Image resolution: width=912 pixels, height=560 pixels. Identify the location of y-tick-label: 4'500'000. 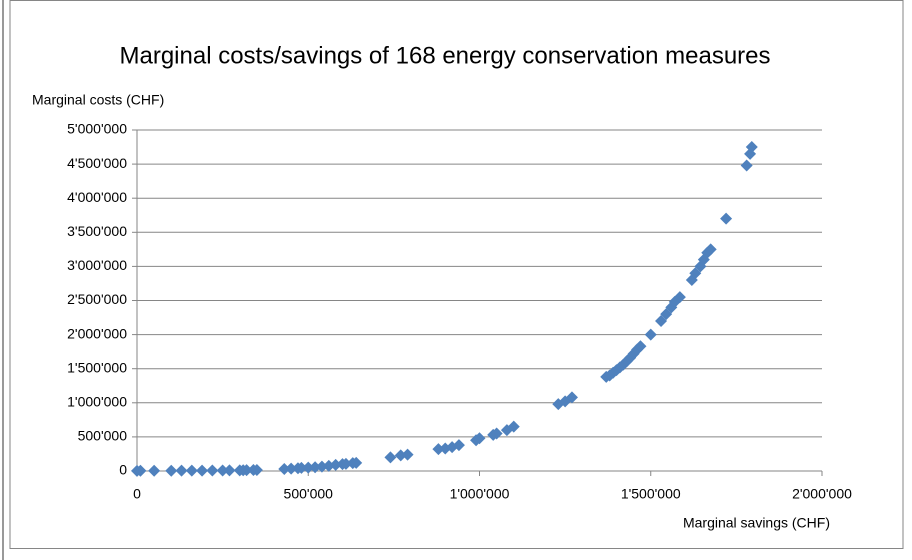
(97, 163).